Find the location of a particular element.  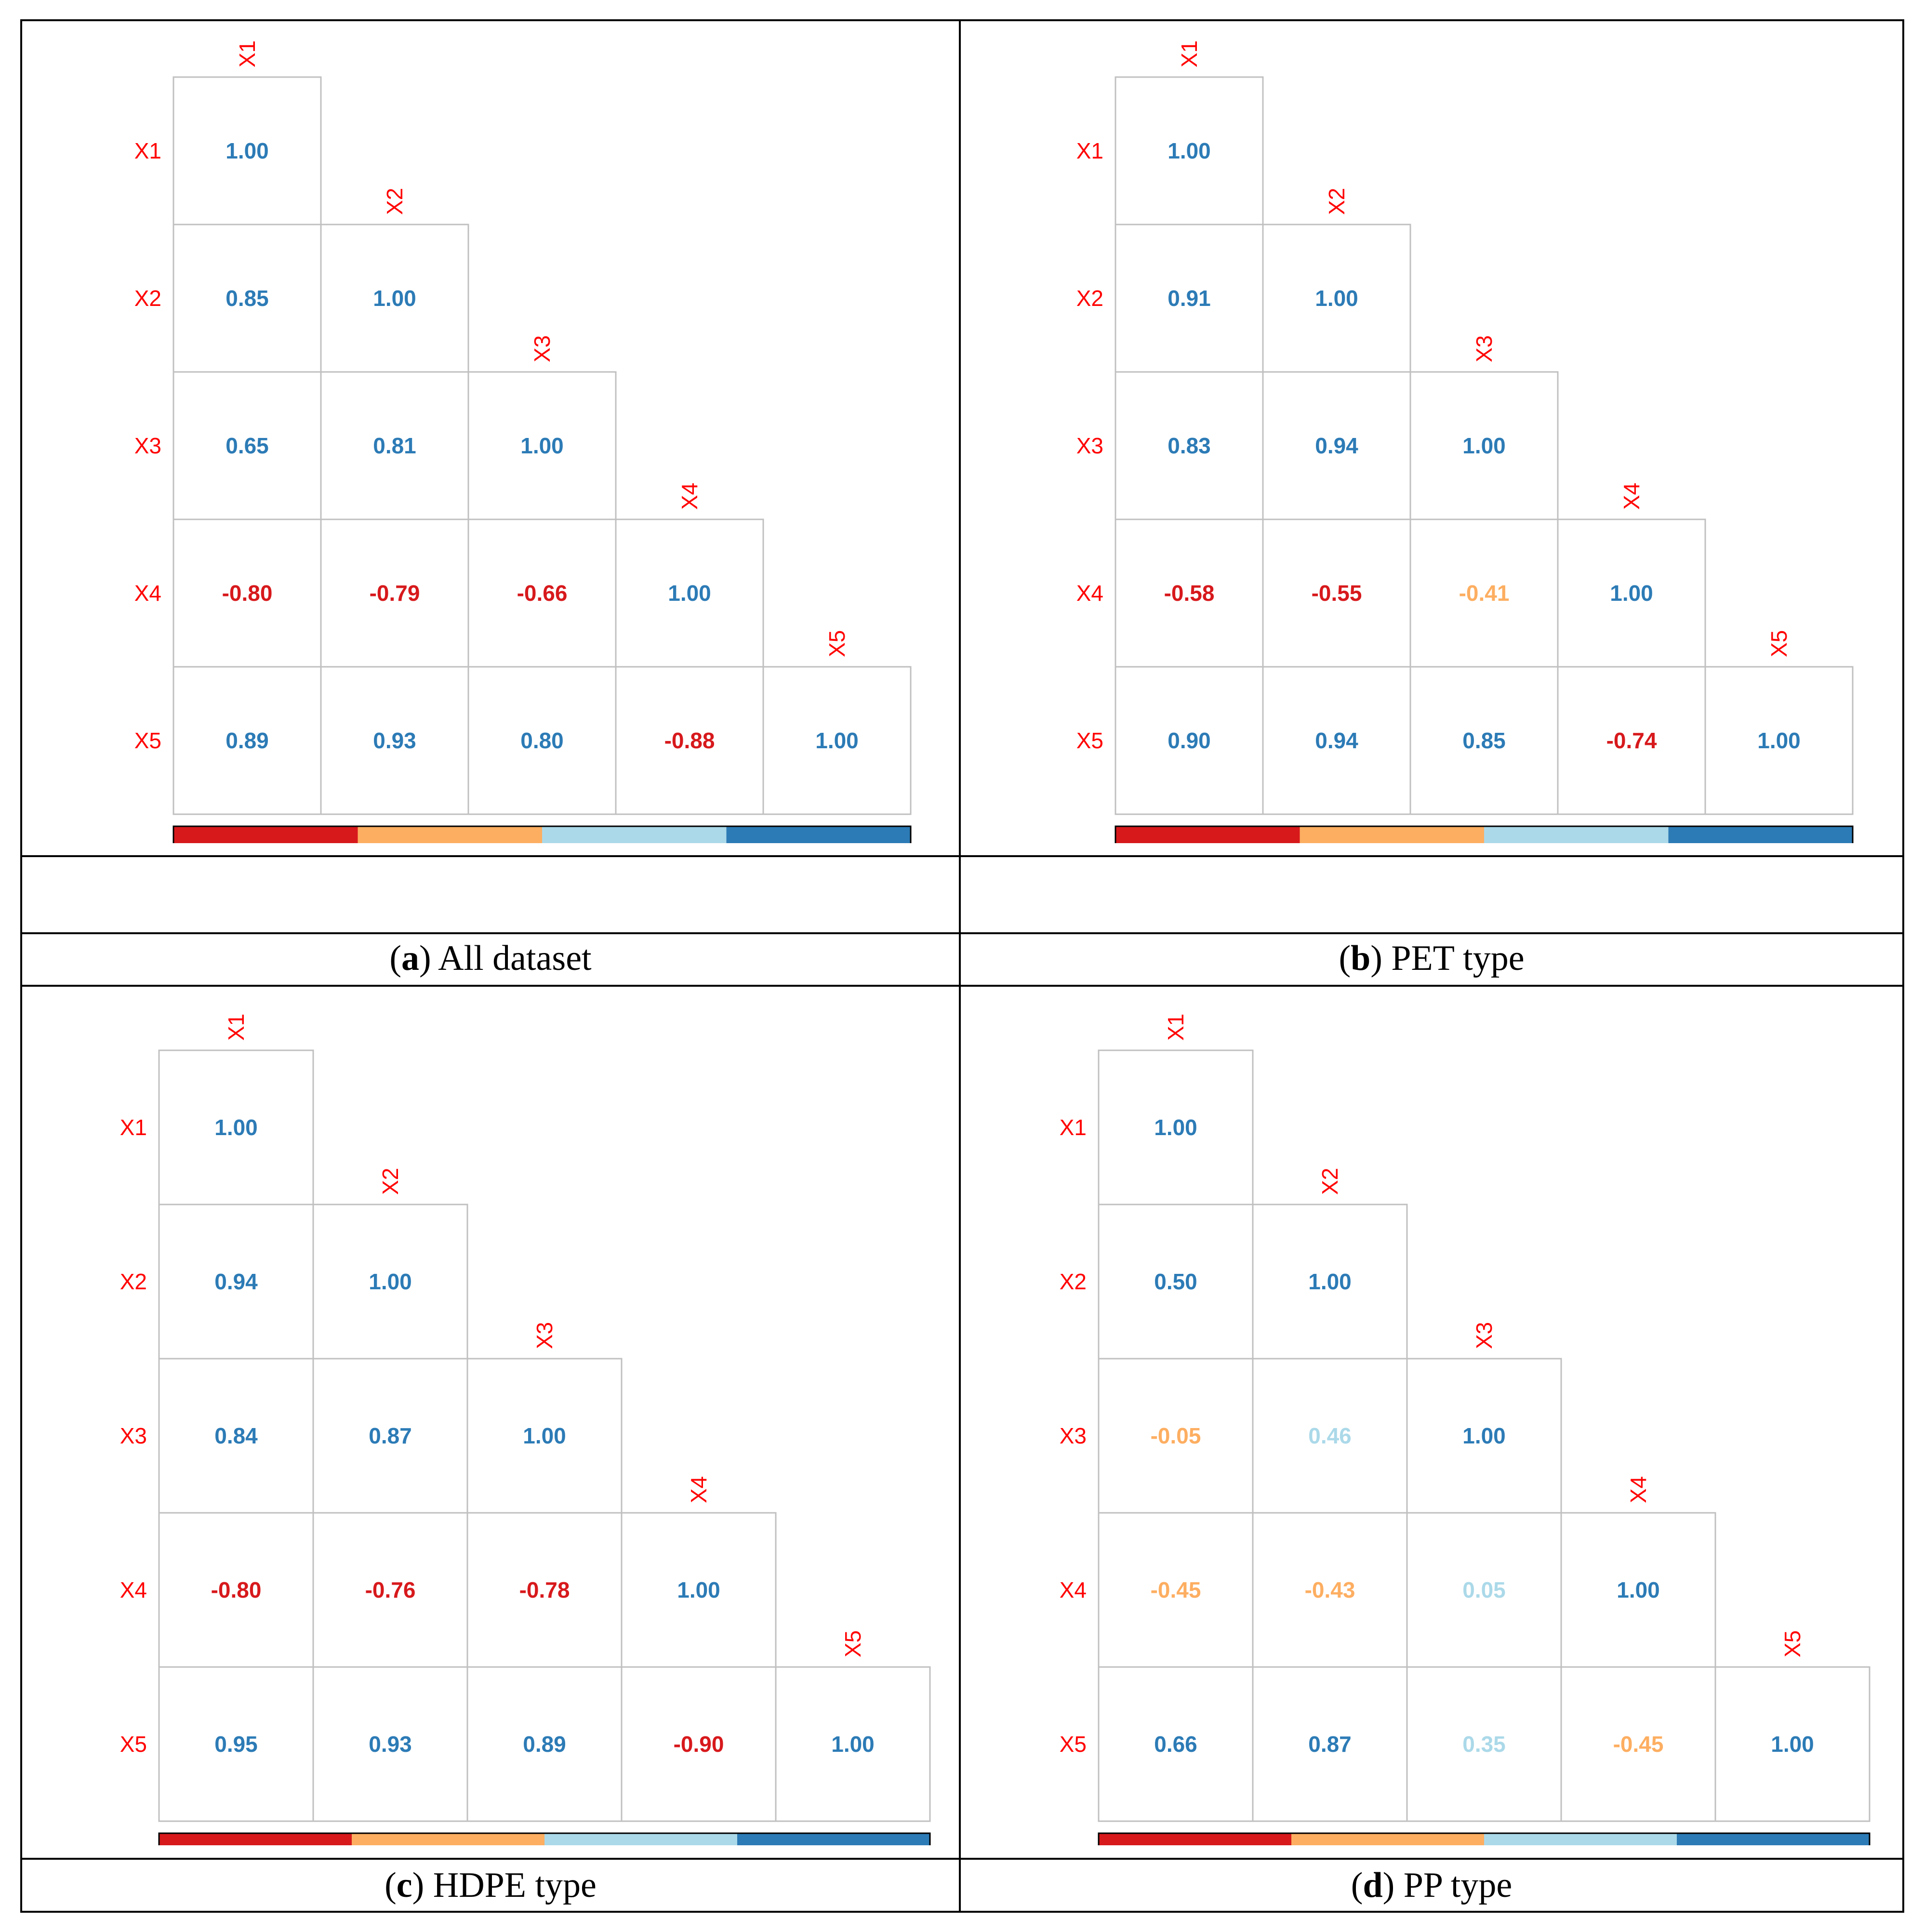

caption-letter: d is located at coordinates (1373, 1885).